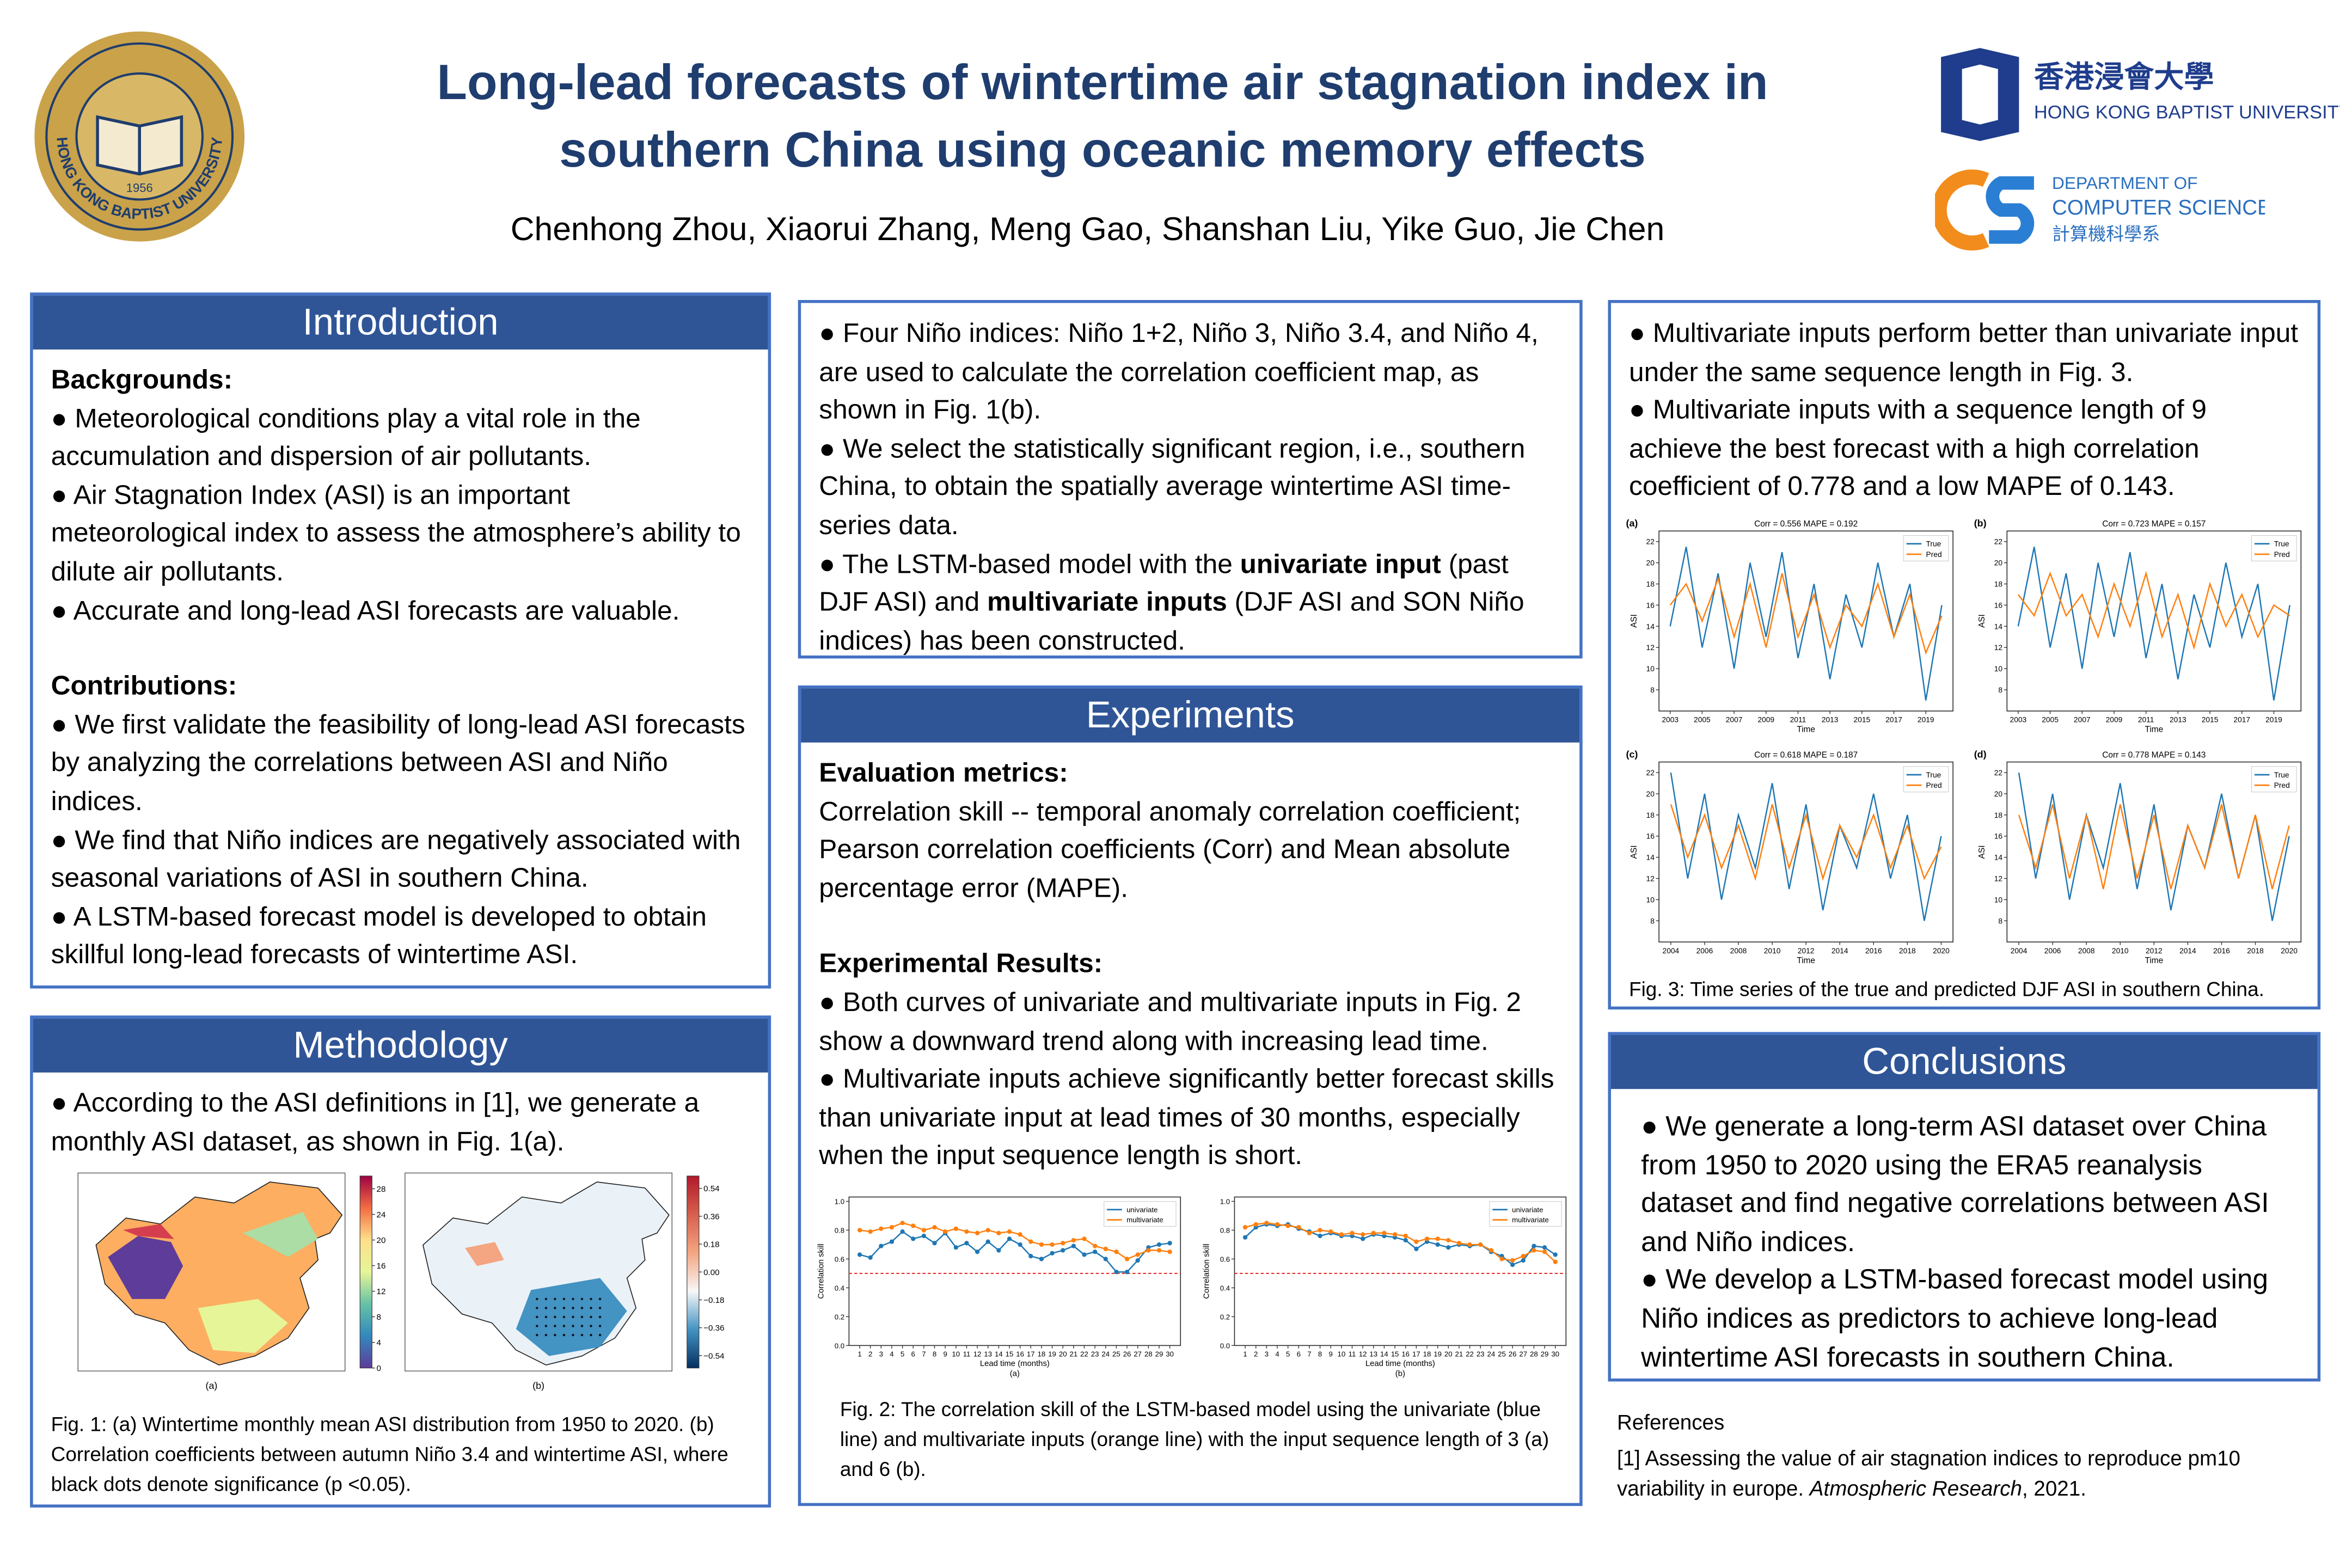  Describe the element at coordinates (839, 1201) in the screenshot. I see `y-tick-label: 1.0` at that location.